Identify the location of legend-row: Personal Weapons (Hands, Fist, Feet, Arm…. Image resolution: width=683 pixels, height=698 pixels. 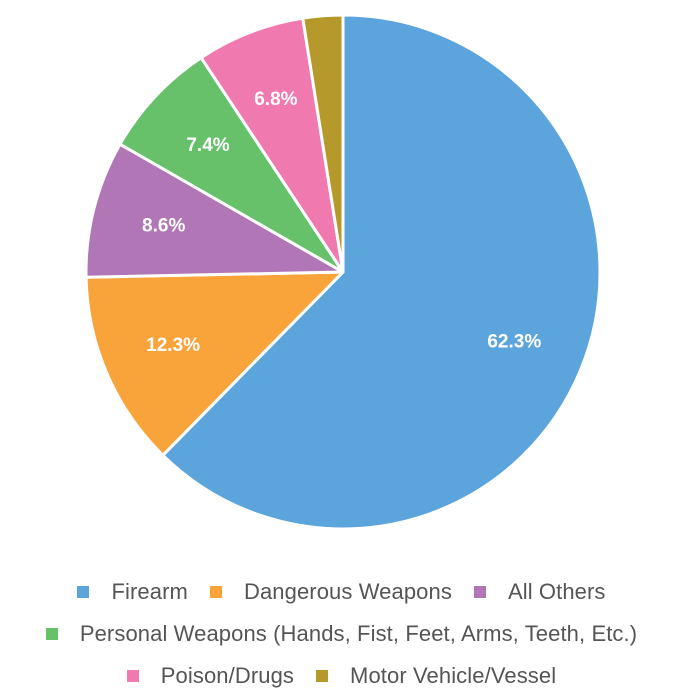
(341, 634).